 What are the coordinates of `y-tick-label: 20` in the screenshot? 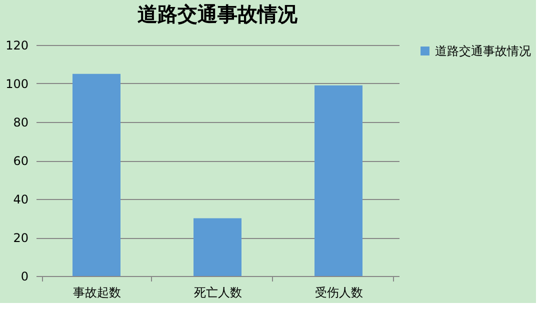 It's located at (20, 238).